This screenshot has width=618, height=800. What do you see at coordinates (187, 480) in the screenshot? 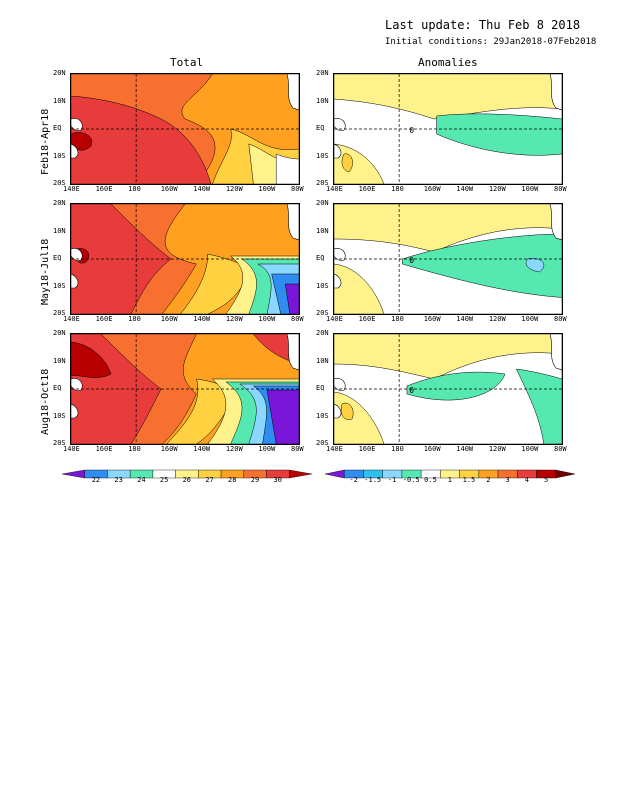
I see `colorbar-label: 26` at bounding box center [187, 480].